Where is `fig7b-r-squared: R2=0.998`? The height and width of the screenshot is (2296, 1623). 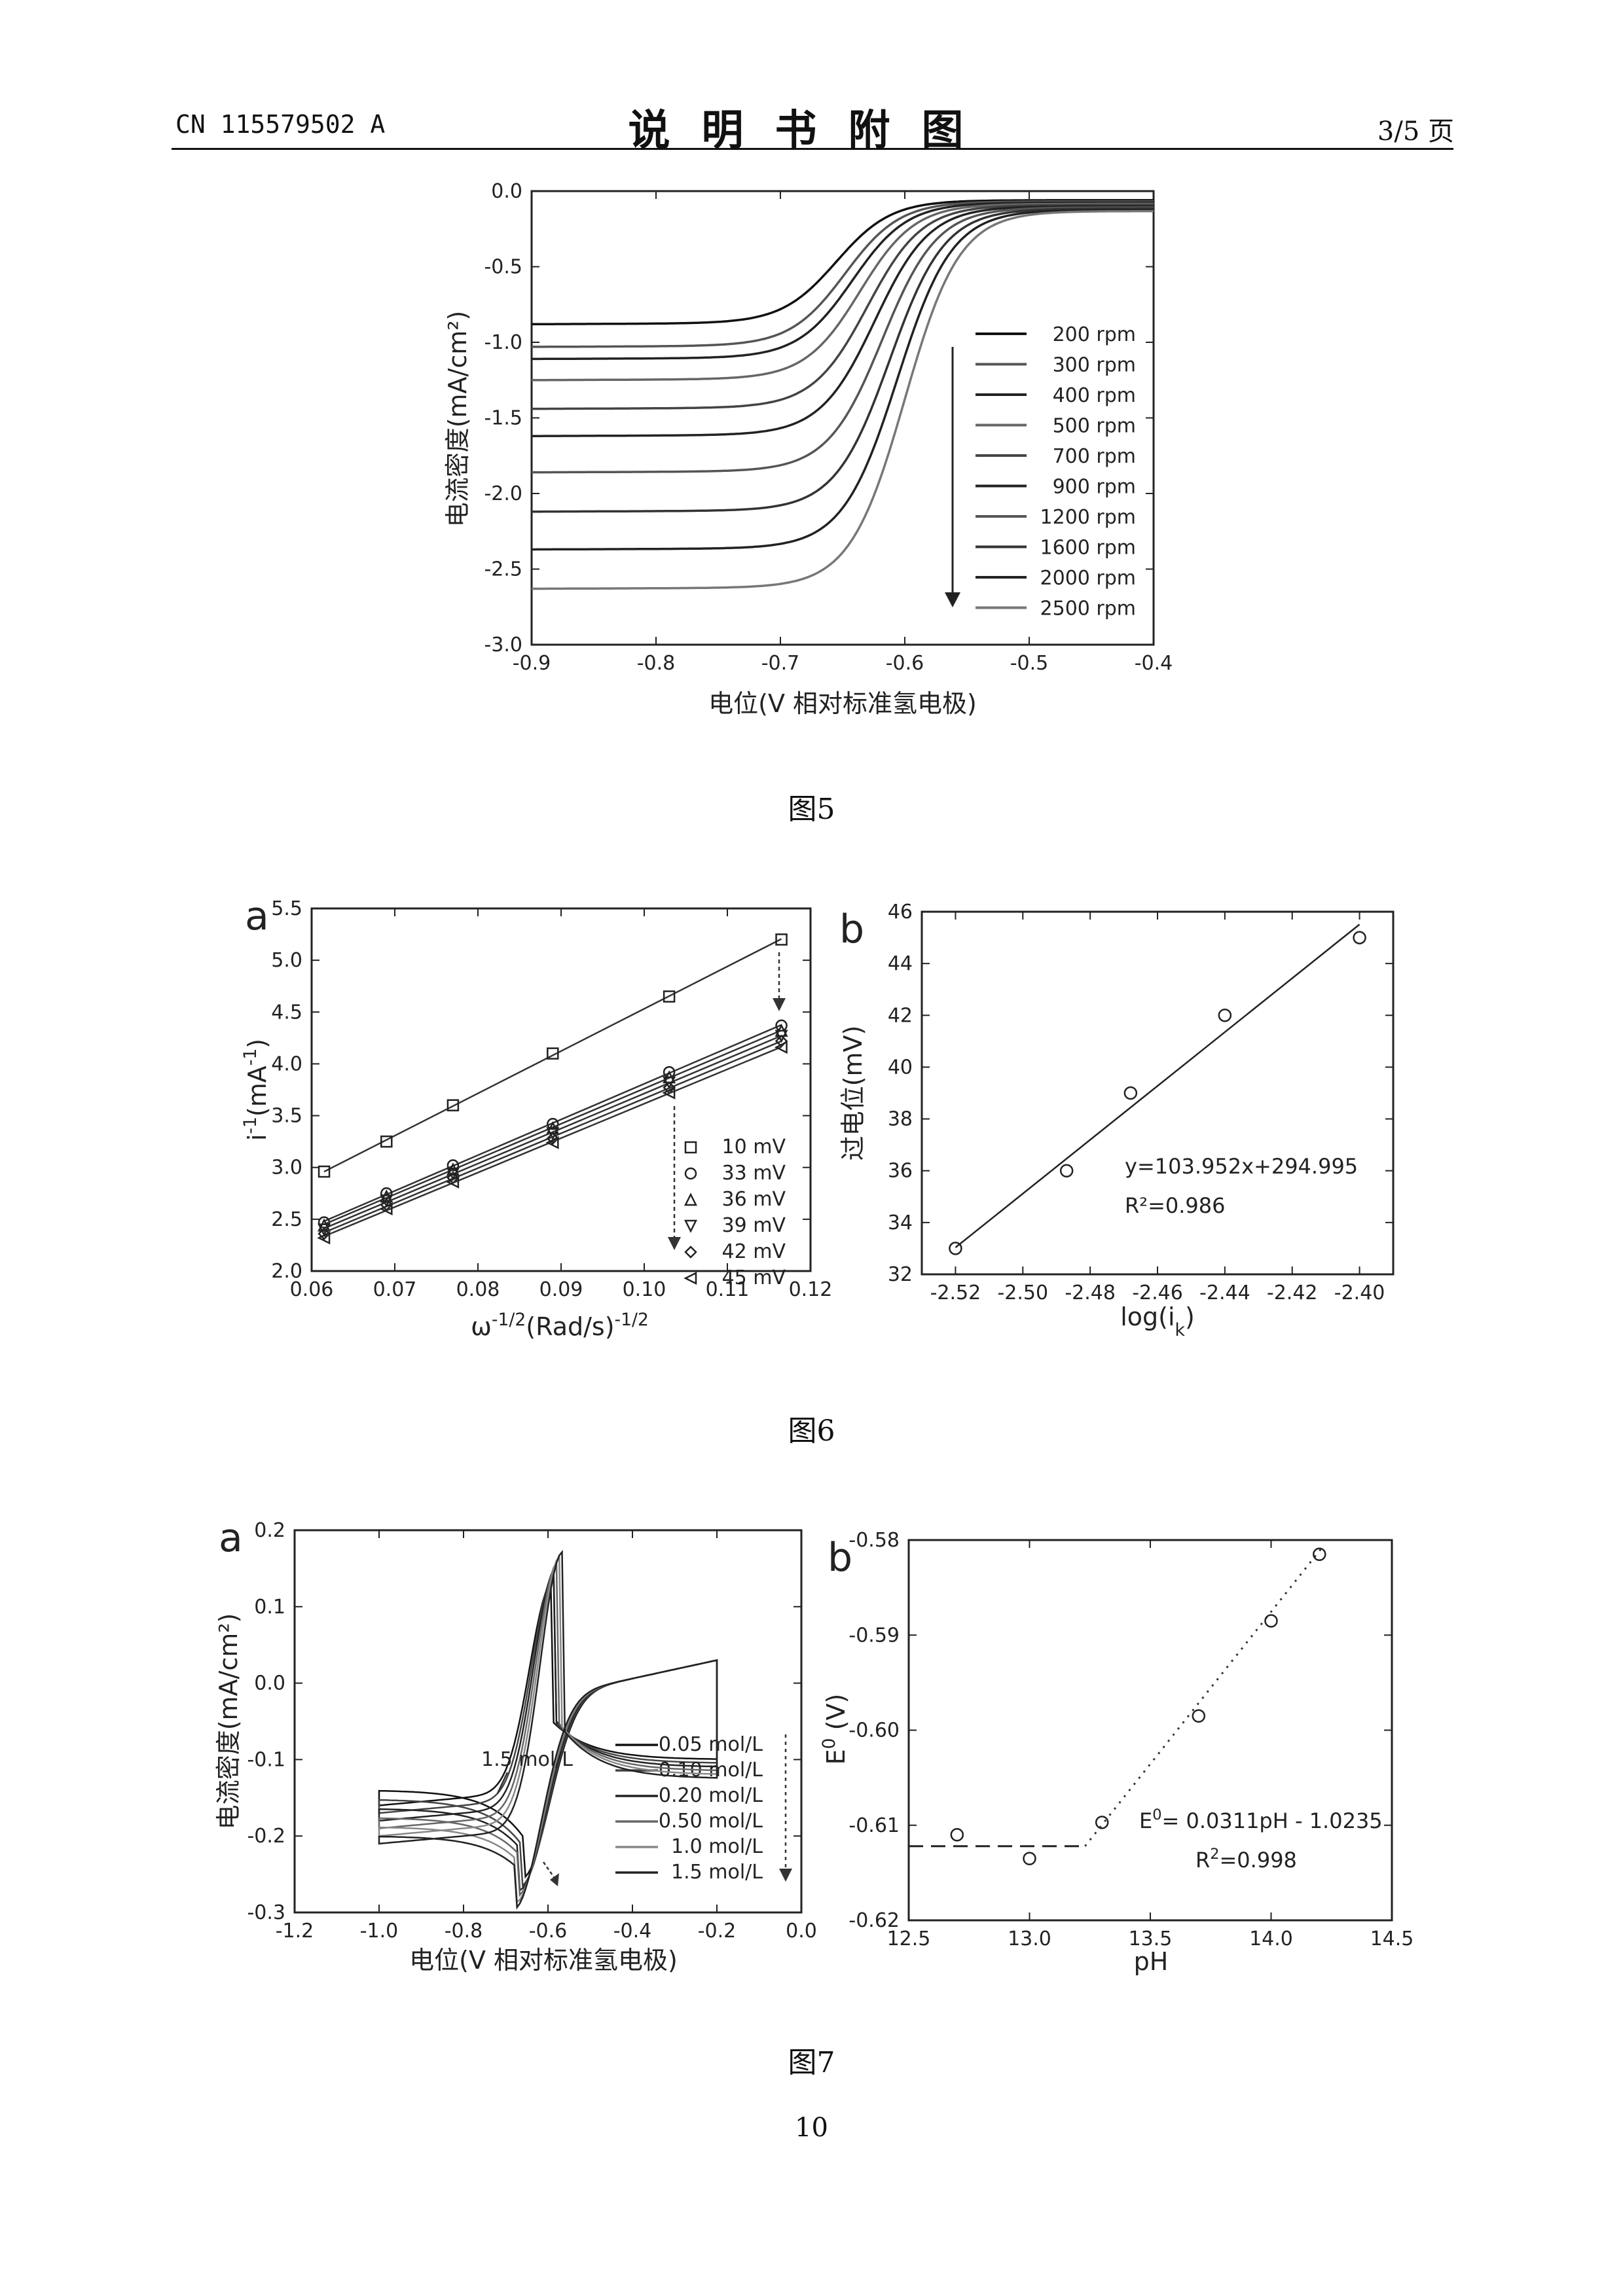
fig7b-r-squared: R2=0.998 is located at coordinates (1246, 1859).